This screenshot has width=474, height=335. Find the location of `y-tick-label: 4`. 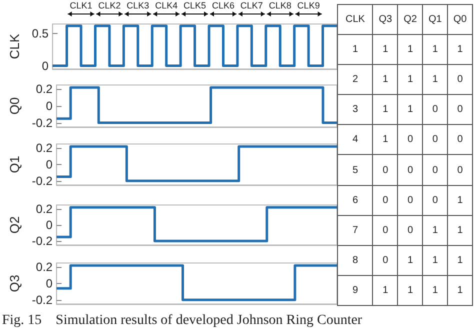

y-tick-label: 4 is located at coordinates (355, 139).